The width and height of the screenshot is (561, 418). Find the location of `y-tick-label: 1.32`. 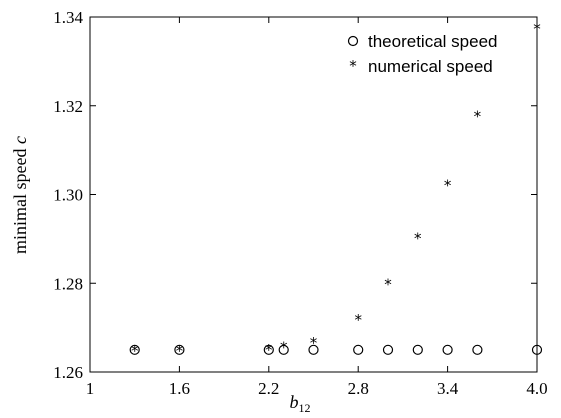

y-tick-label: 1.32 is located at coordinates (68, 106).